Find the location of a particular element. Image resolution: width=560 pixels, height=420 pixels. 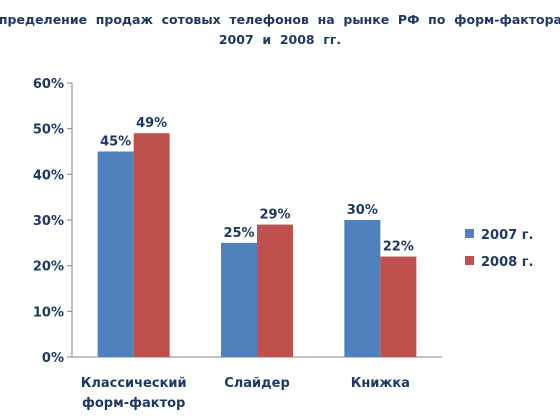

data-label: 49% is located at coordinates (151, 123).